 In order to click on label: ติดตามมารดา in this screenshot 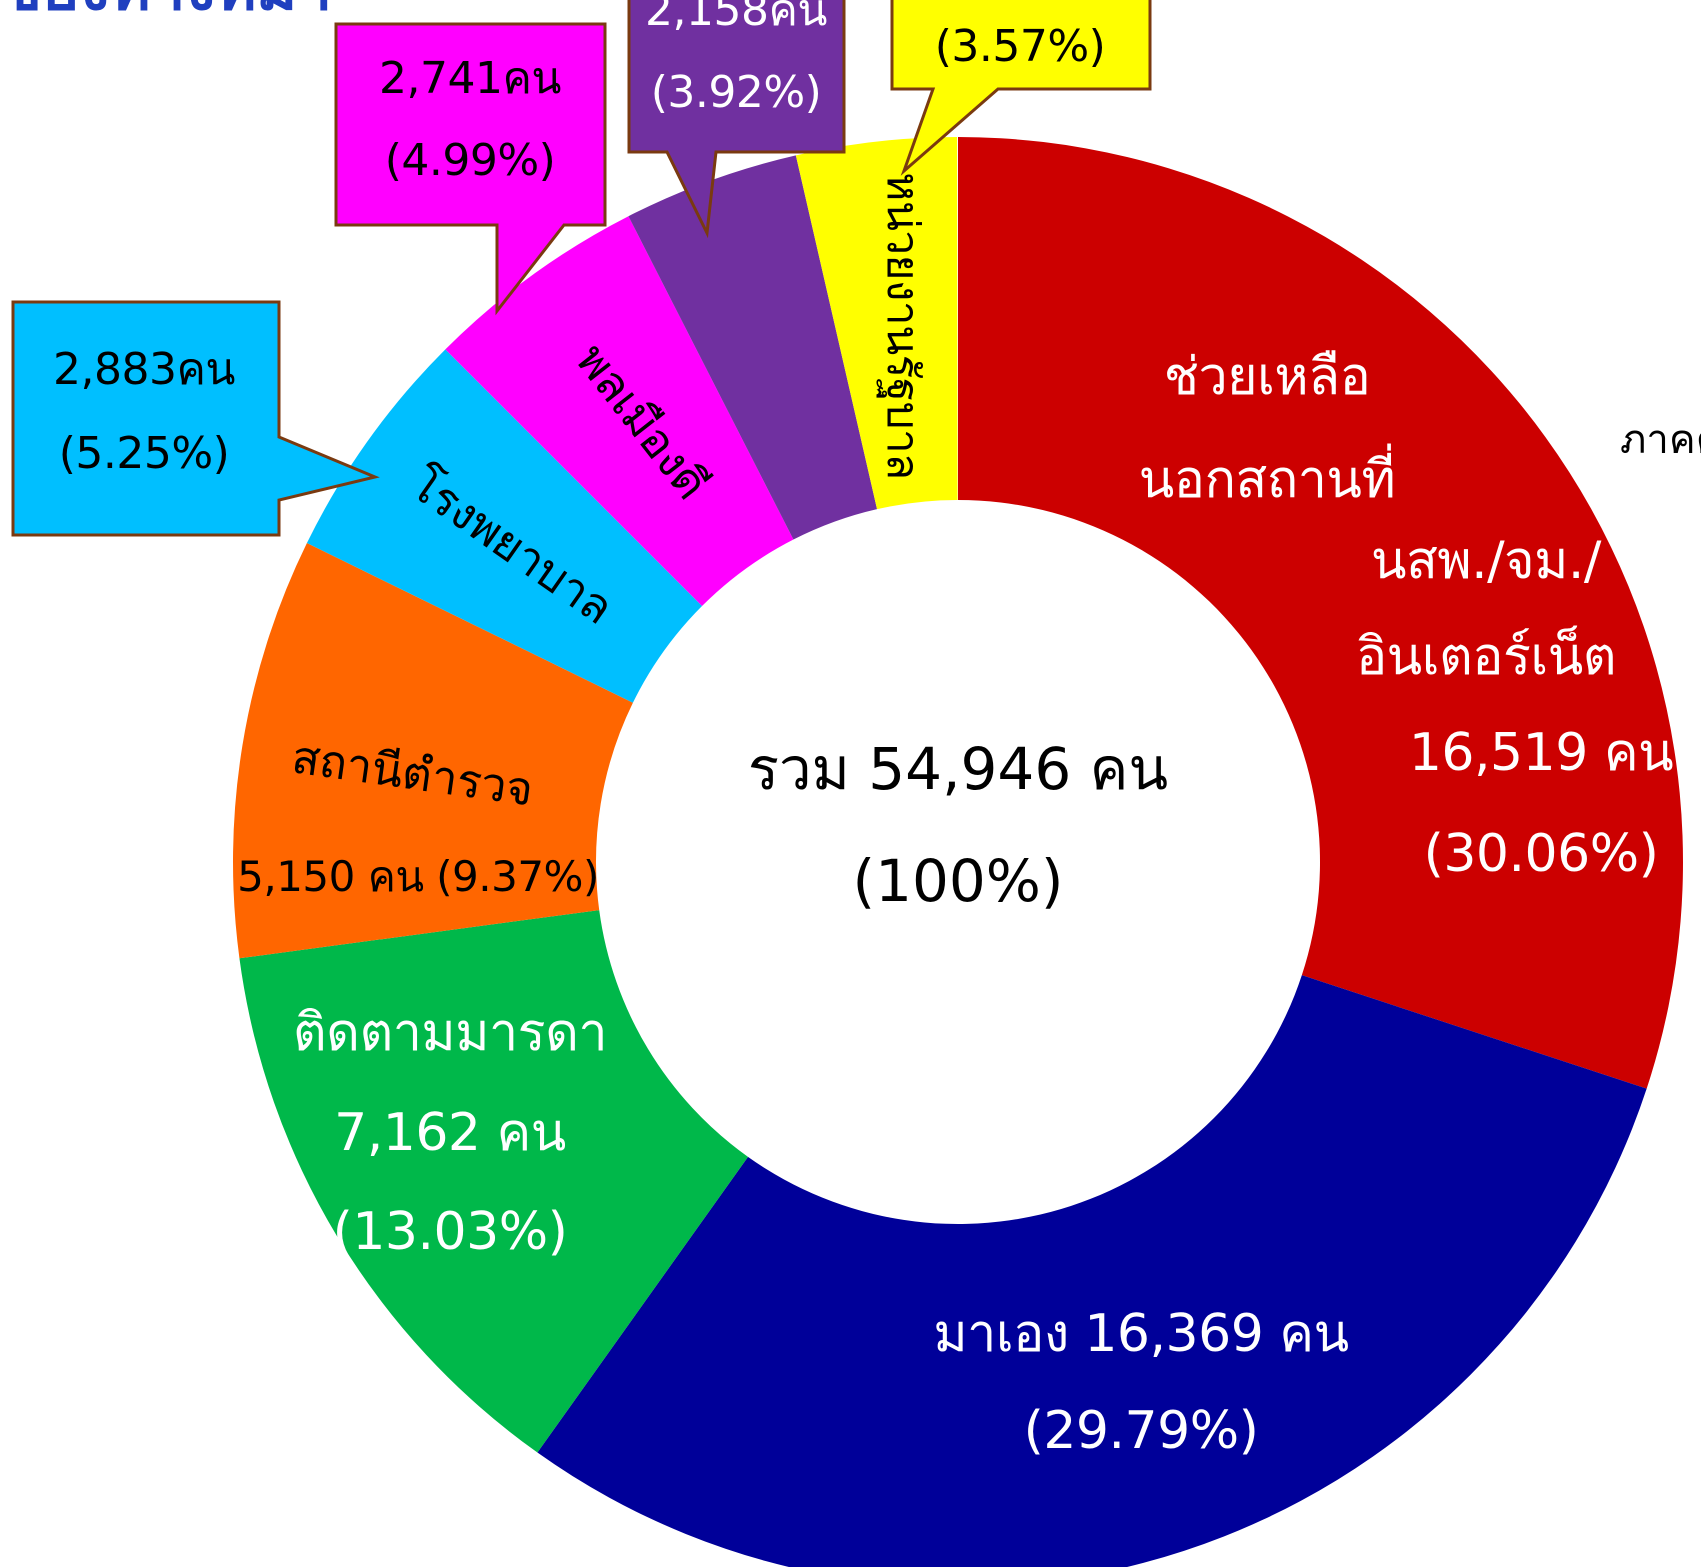, I will do `click(450, 1033)`.